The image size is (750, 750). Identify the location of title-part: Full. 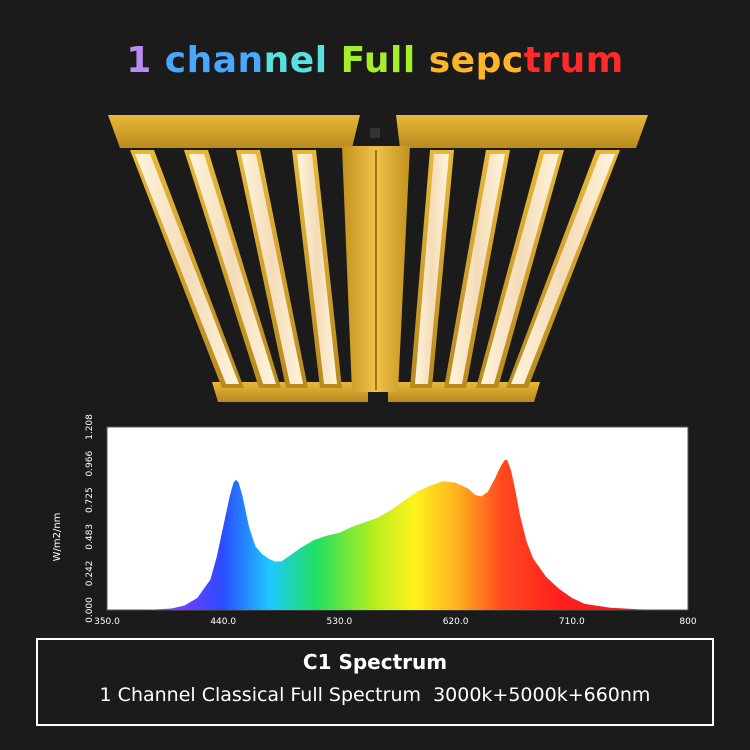
(384, 60).